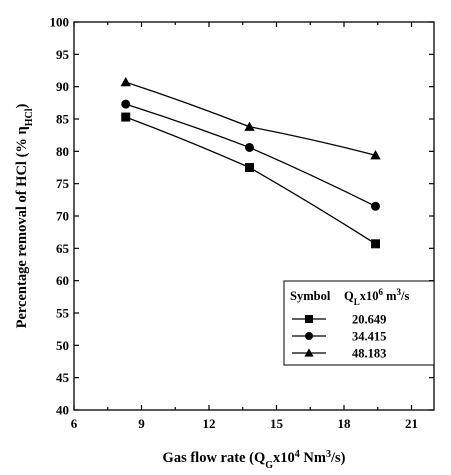 This screenshot has width=451, height=475. Describe the element at coordinates (310, 296) in the screenshot. I see `legend-header-symbol: Symbol` at that location.